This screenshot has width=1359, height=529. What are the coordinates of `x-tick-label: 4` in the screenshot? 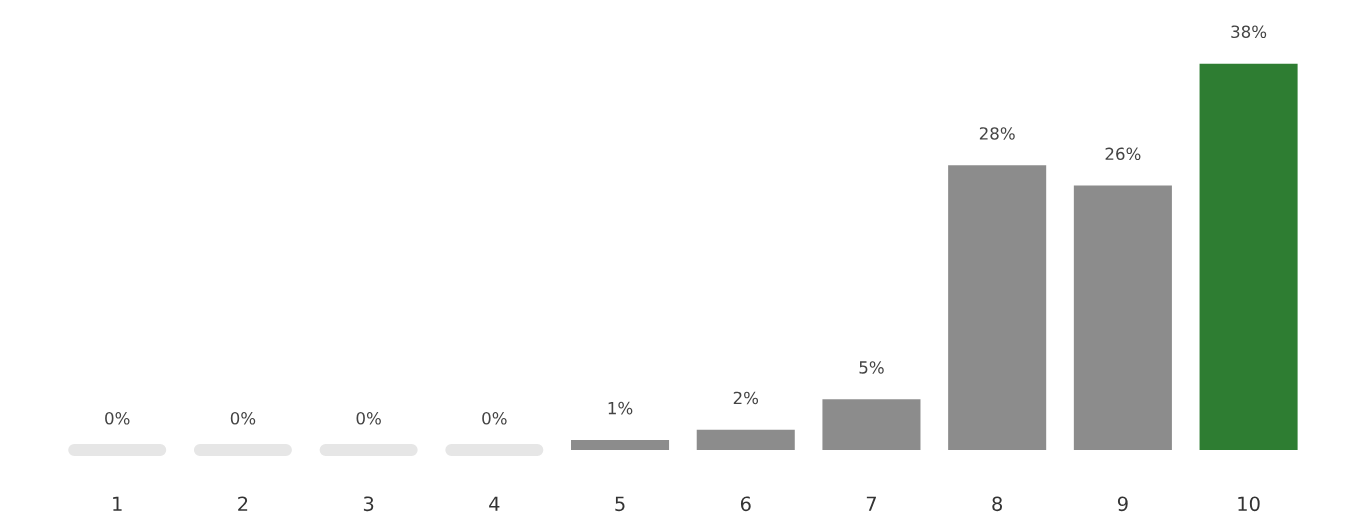 It's located at (494, 503).